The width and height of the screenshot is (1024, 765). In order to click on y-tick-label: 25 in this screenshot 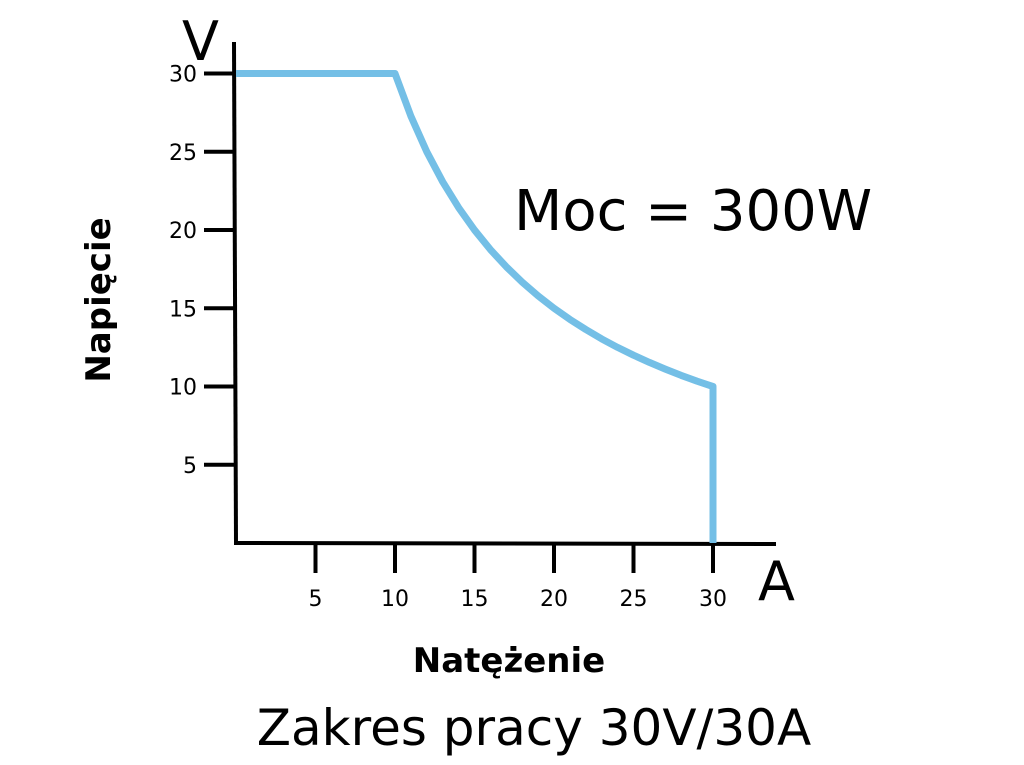, I will do `click(183, 153)`.